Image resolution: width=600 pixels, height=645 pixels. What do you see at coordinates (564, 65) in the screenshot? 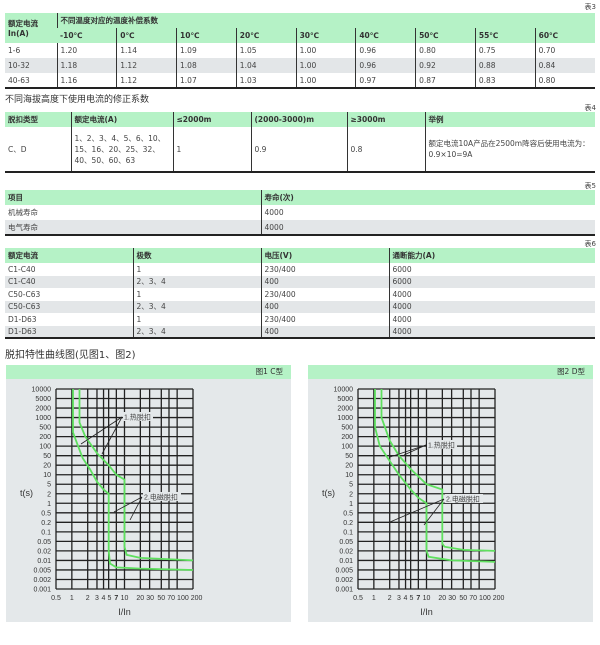
I see `table-cell: 0.84` at bounding box center [564, 65].